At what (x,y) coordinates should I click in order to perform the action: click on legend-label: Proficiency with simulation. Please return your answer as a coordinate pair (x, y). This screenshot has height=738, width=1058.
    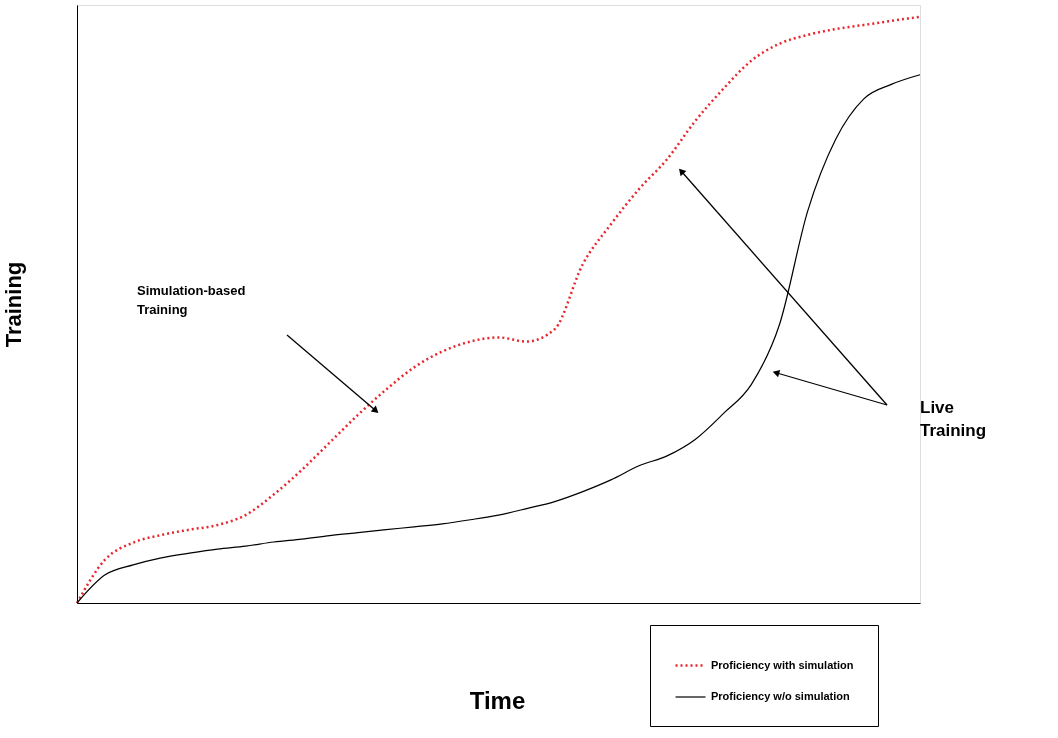
    Looking at the image, I should click on (782, 664).